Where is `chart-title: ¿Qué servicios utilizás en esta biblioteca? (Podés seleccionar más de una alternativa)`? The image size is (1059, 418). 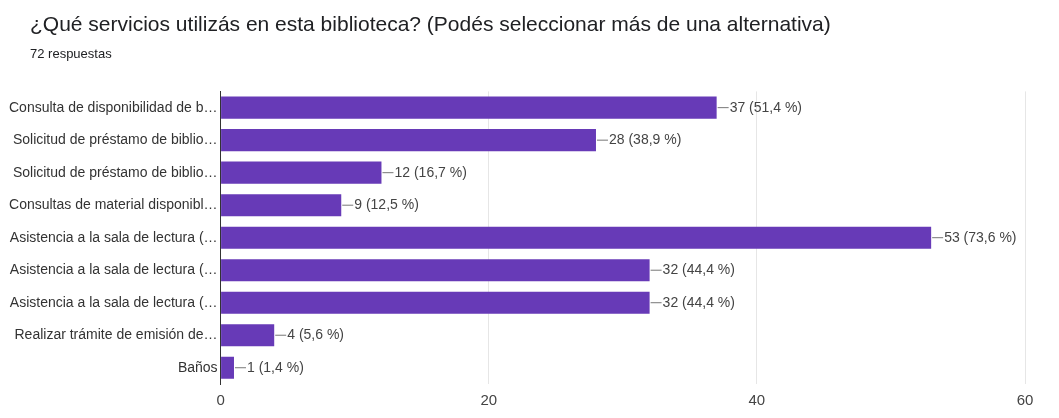 chart-title: ¿Qué servicios utilizás en esta biblioteca? (Podés seleccionar más de una alternativa) is located at coordinates (430, 24).